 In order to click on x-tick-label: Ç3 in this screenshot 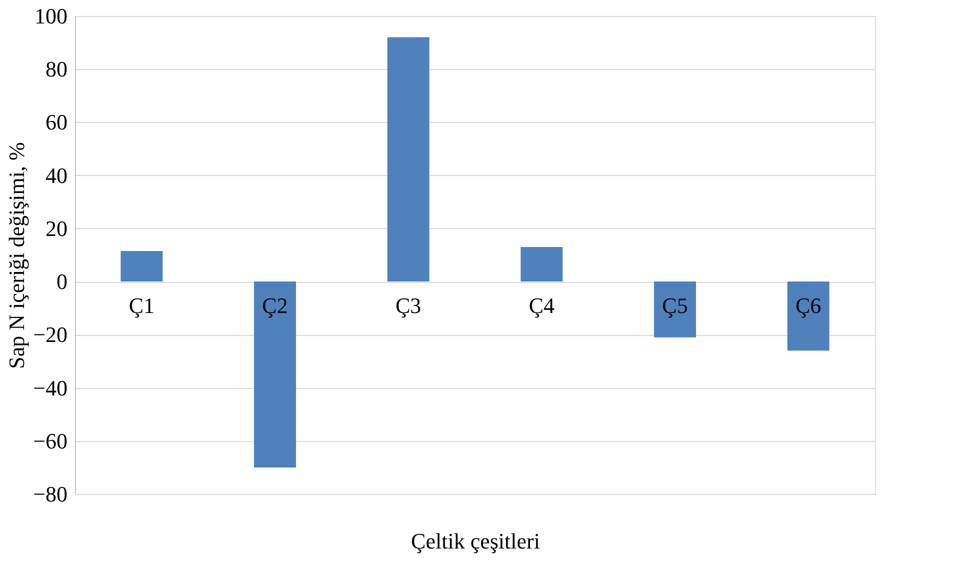, I will do `click(408, 305)`.